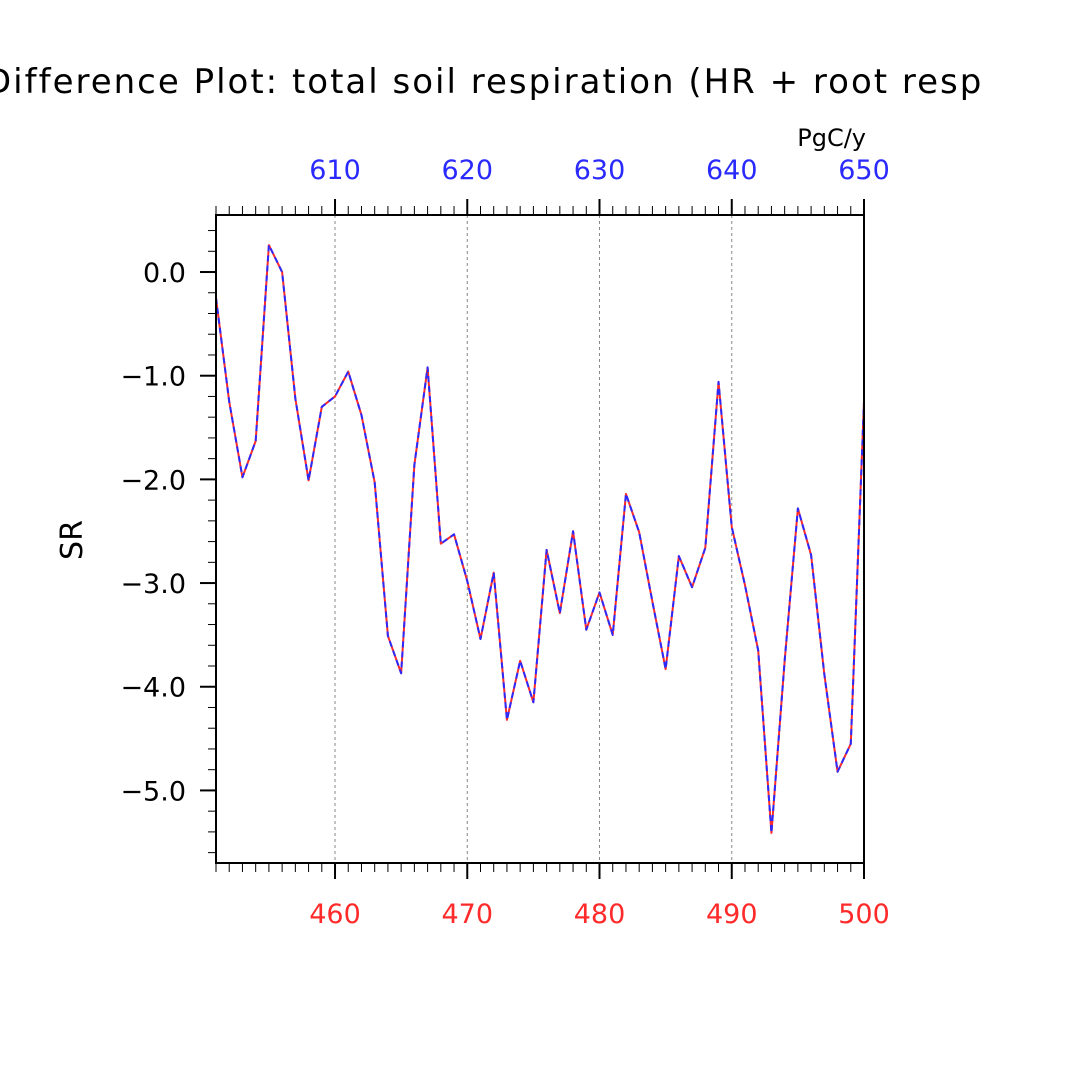 The image size is (1080, 1080). What do you see at coordinates (831, 138) in the screenshot?
I see `units-label: PgC/y` at bounding box center [831, 138].